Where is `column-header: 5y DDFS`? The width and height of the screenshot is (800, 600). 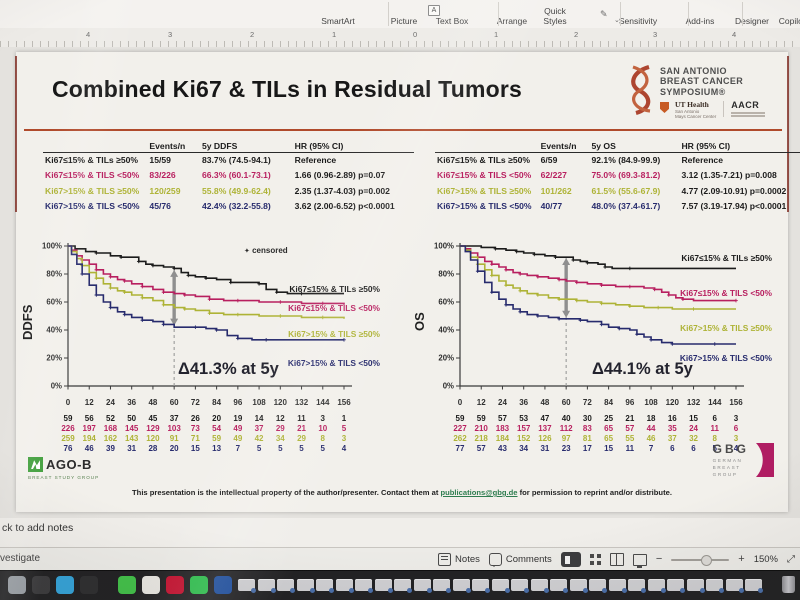
column-header: 5y DDFS is located at coordinates (246, 146).